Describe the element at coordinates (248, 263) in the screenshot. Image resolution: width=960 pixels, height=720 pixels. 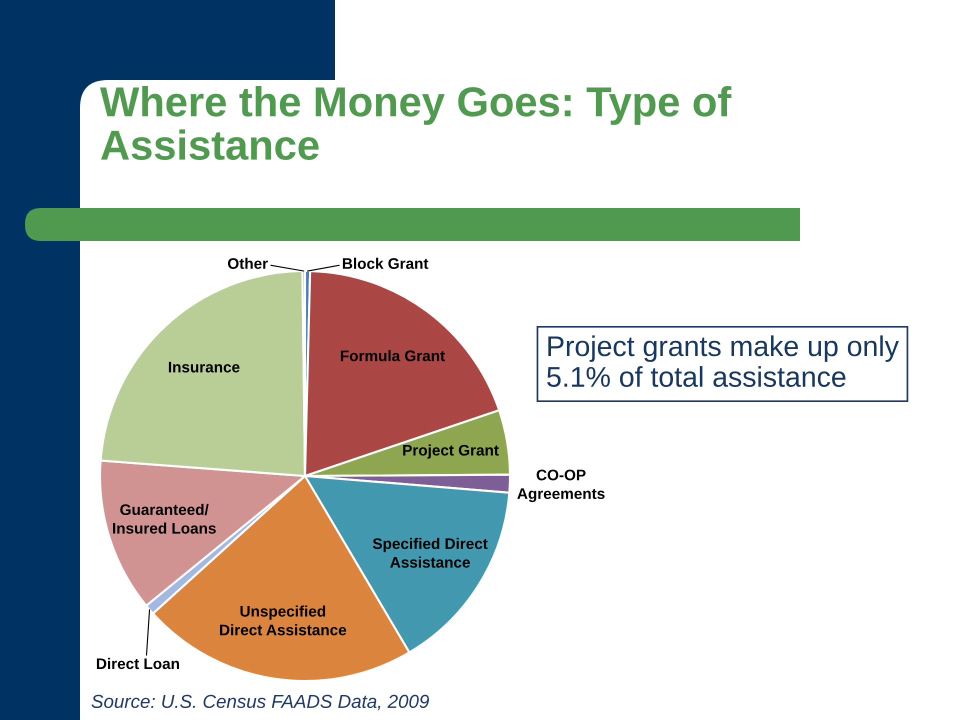
I see `slice-label: Other` at that location.